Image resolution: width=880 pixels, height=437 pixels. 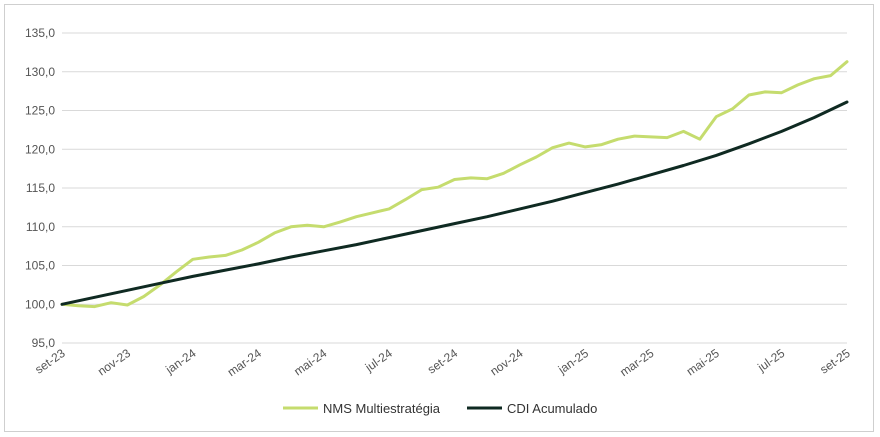 I want to click on y-tick-label: 135,0, so click(x=40, y=33).